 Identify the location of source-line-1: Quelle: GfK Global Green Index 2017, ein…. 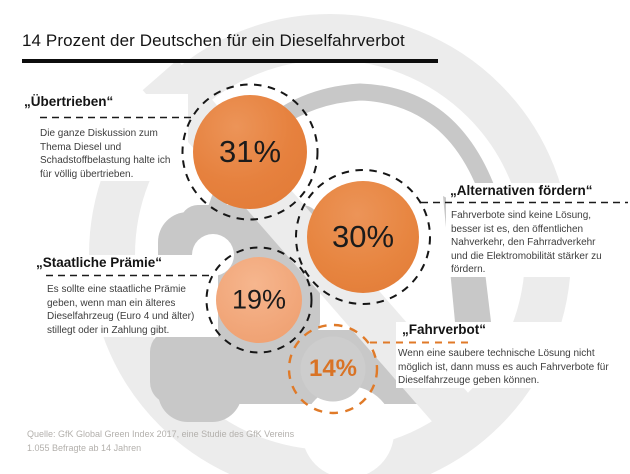
(161, 434).